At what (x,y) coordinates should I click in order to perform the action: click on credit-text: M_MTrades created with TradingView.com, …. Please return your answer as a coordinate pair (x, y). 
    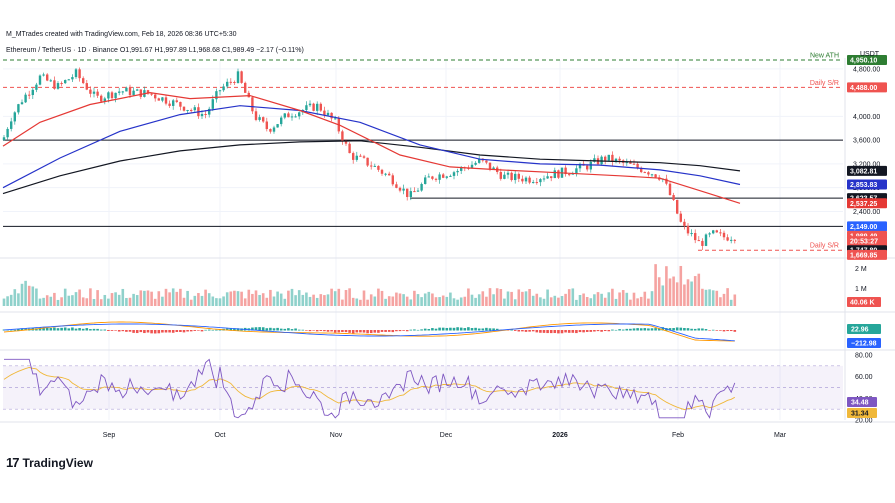
    Looking at the image, I should click on (121, 34).